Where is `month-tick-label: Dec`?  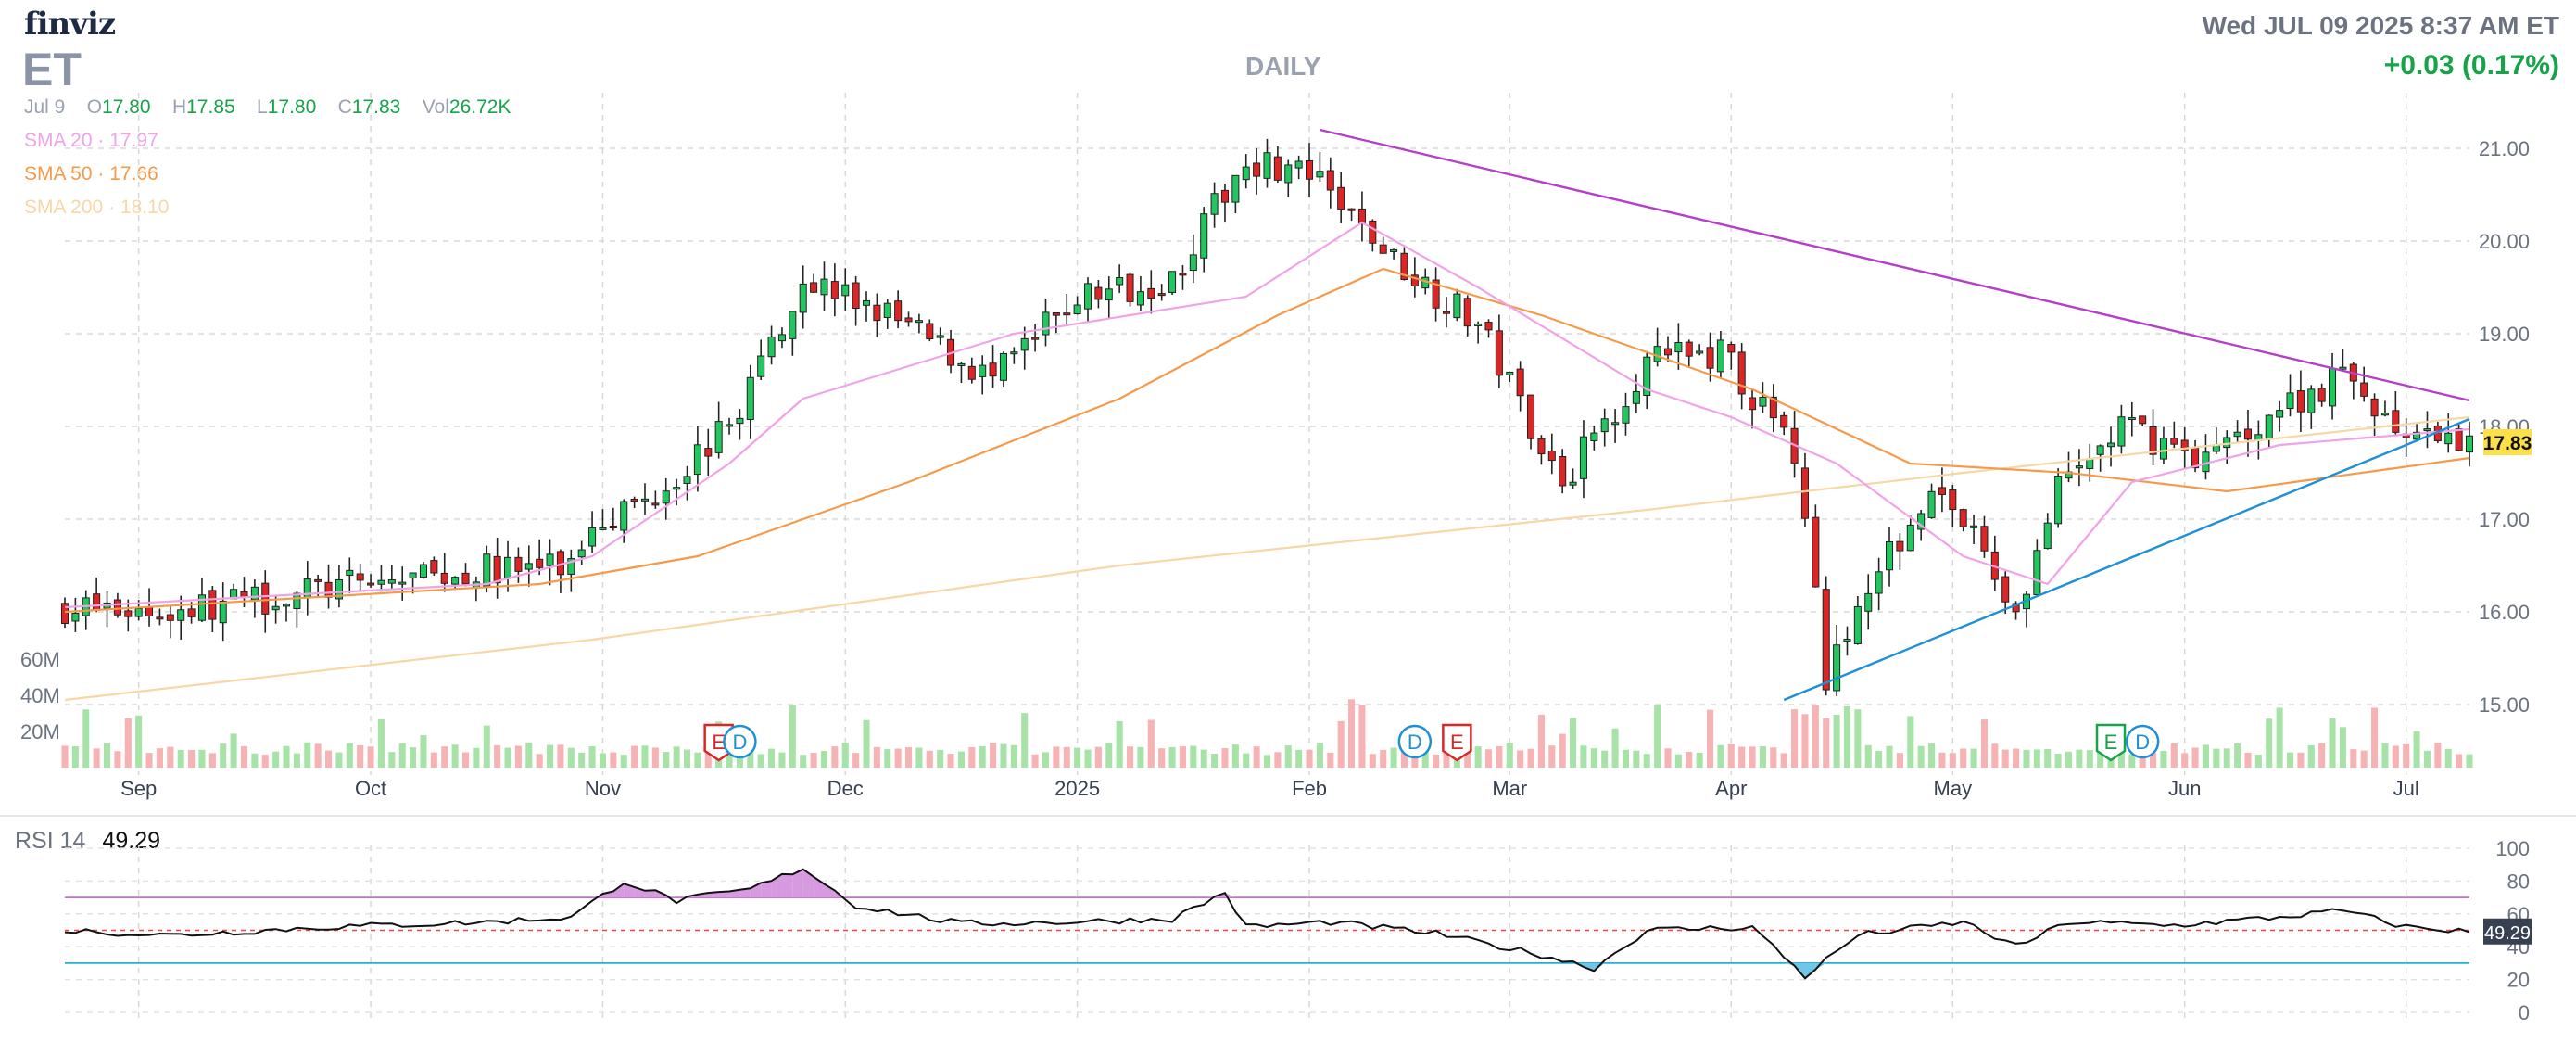 month-tick-label: Dec is located at coordinates (846, 788).